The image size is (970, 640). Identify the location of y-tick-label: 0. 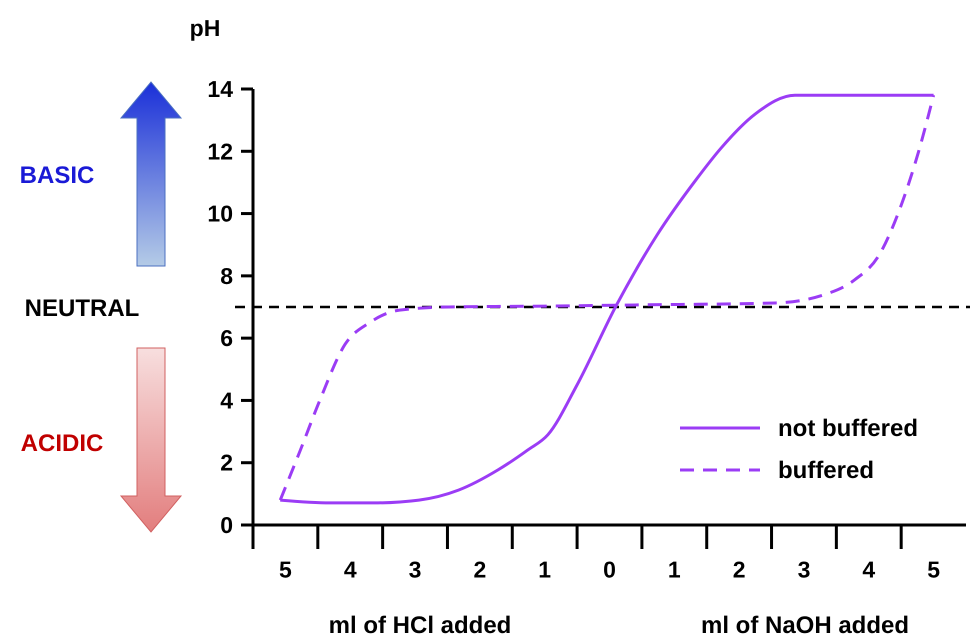
(226, 525).